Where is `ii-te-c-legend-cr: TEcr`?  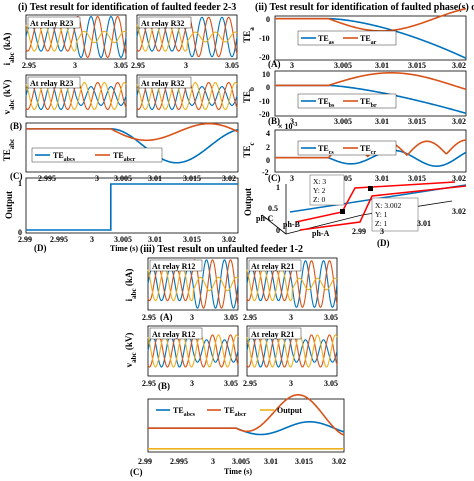 ii-te-c-legend-cr: TEcr is located at coordinates (368, 150).